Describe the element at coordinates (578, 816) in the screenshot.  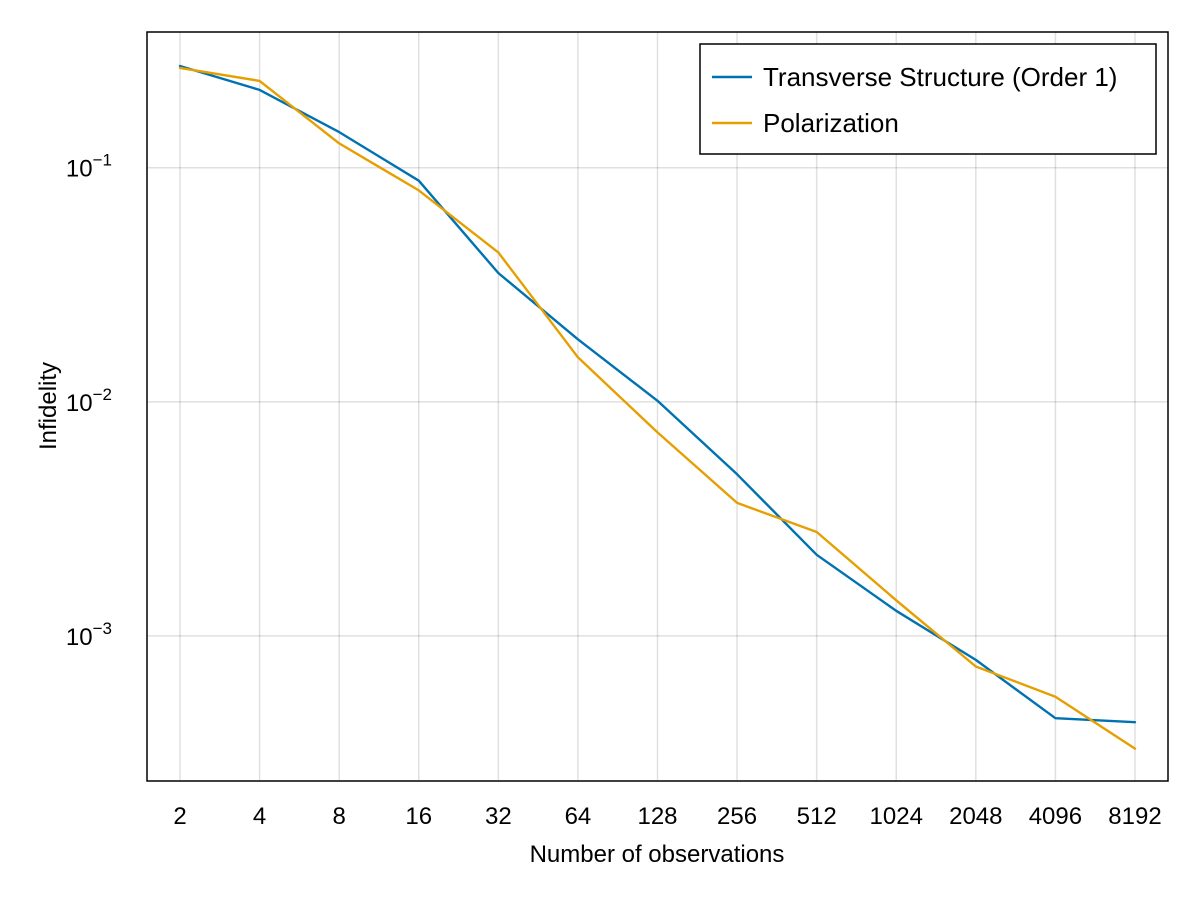
I see `x-tick-label: 64` at that location.